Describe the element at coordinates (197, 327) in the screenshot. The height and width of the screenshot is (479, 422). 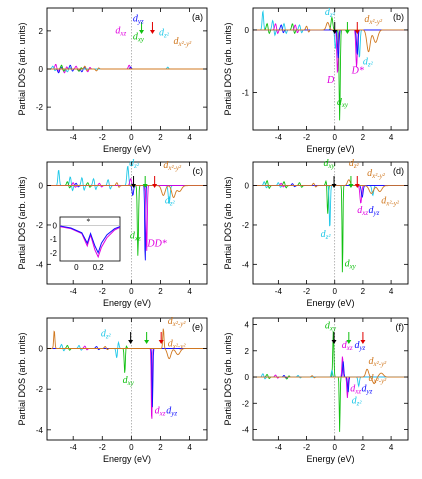
I see `panel-label: (e)` at that location.